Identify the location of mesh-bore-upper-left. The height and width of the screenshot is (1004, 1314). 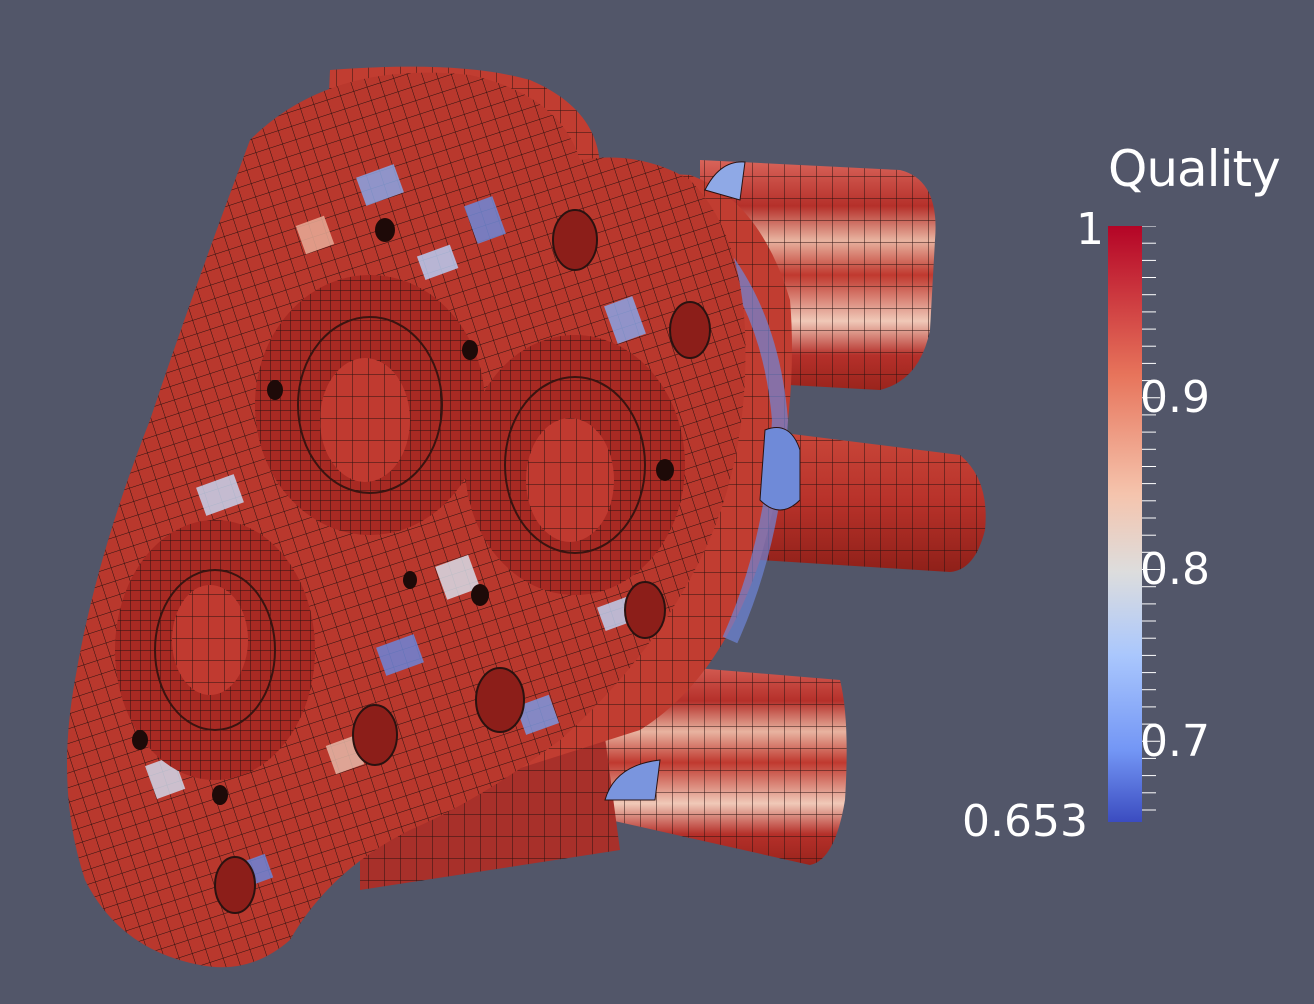
(370, 405).